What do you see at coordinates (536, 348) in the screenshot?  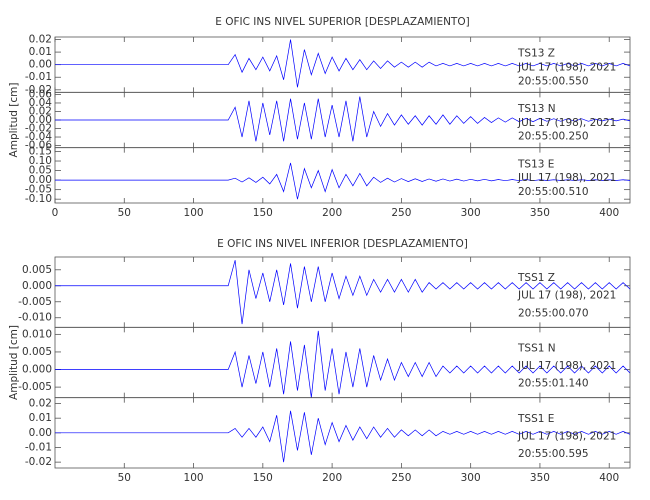 I see `station-label: TSS1 N` at bounding box center [536, 348].